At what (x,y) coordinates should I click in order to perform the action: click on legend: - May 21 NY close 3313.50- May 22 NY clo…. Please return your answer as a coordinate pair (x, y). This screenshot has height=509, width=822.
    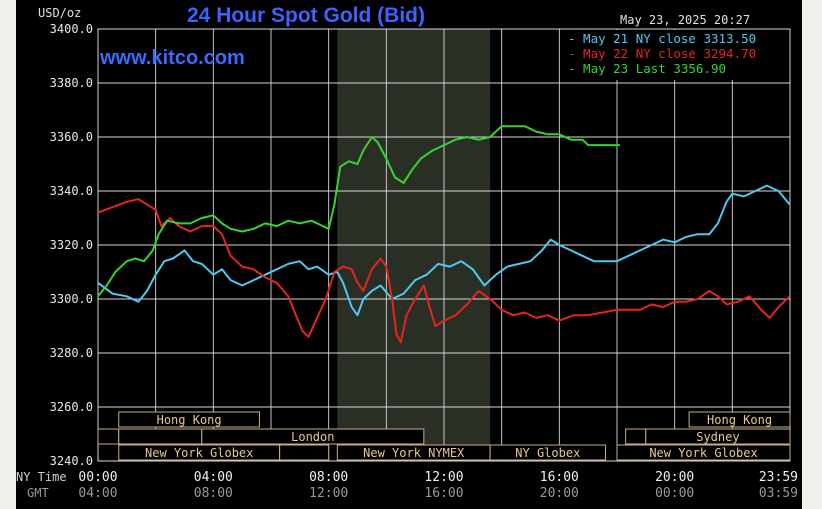
    Looking at the image, I should click on (675, 55).